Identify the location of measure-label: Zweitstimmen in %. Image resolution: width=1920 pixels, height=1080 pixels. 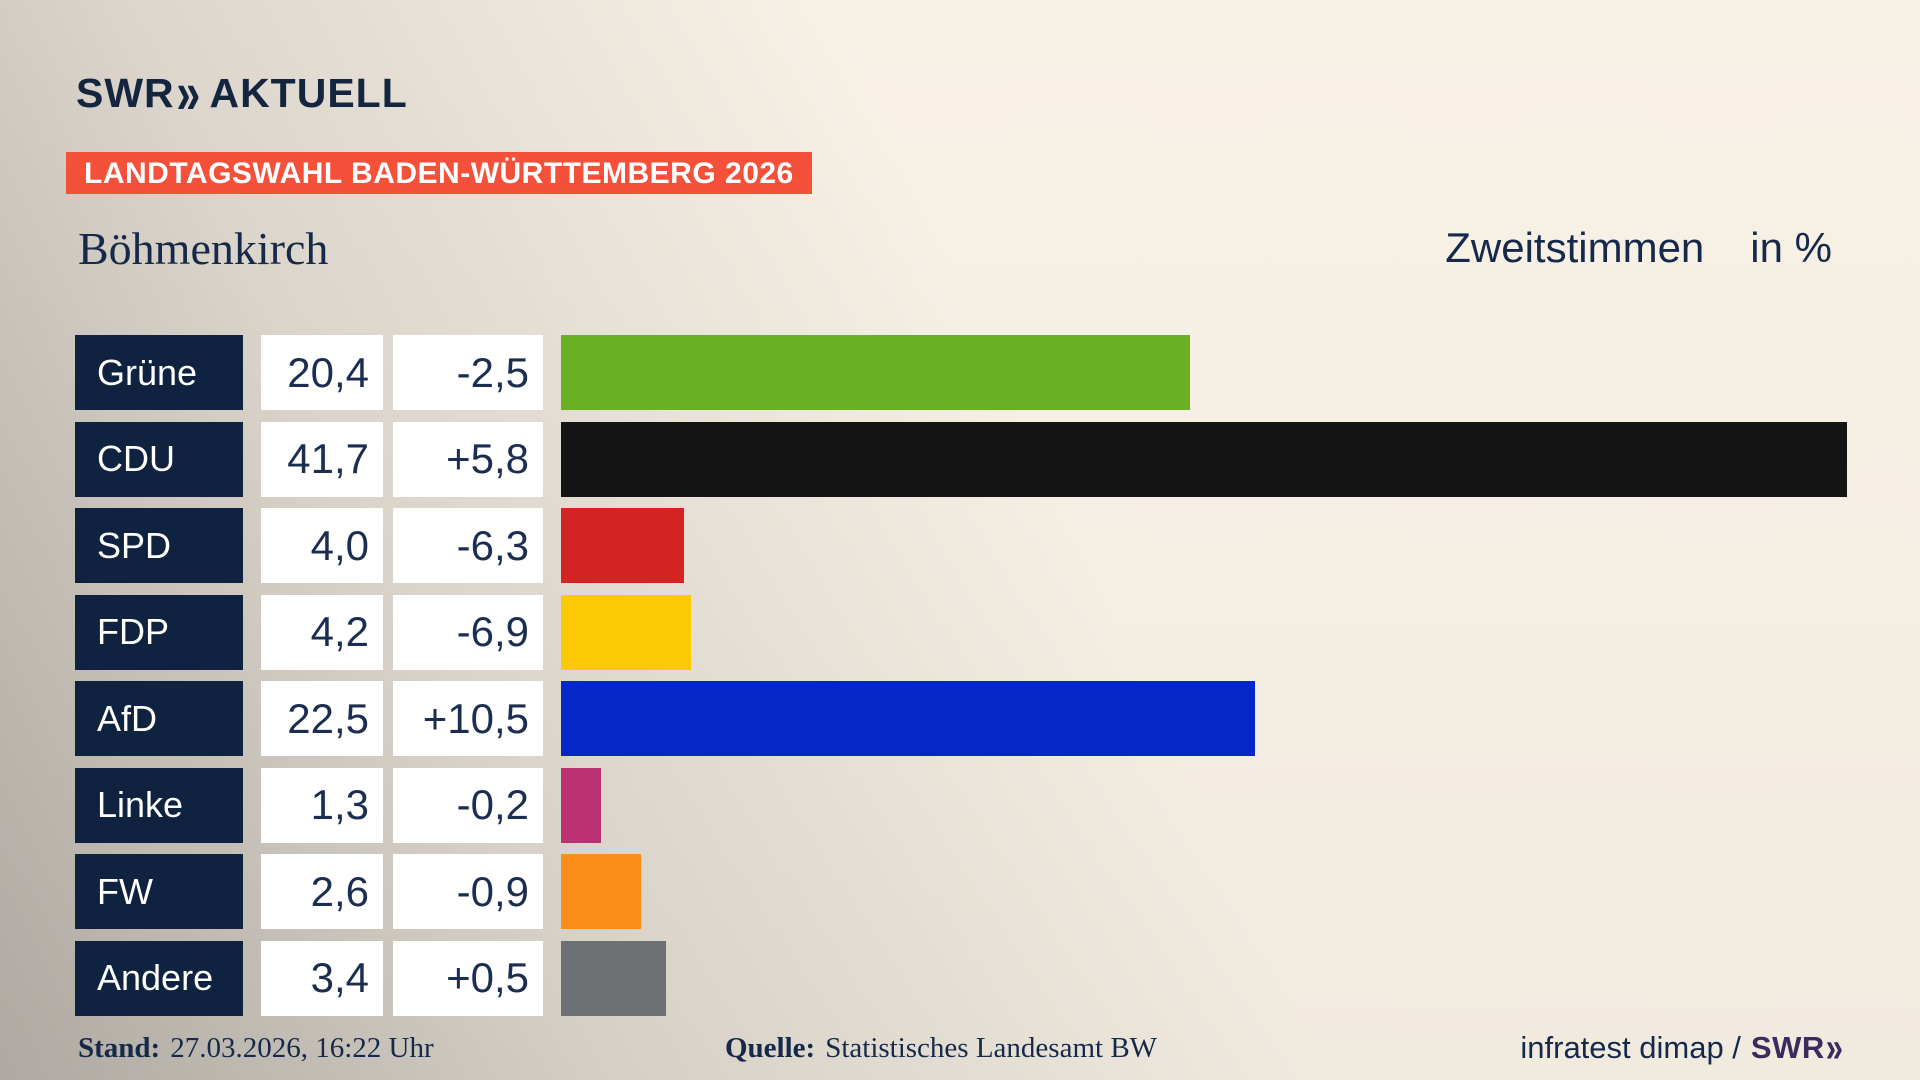
(1638, 248).